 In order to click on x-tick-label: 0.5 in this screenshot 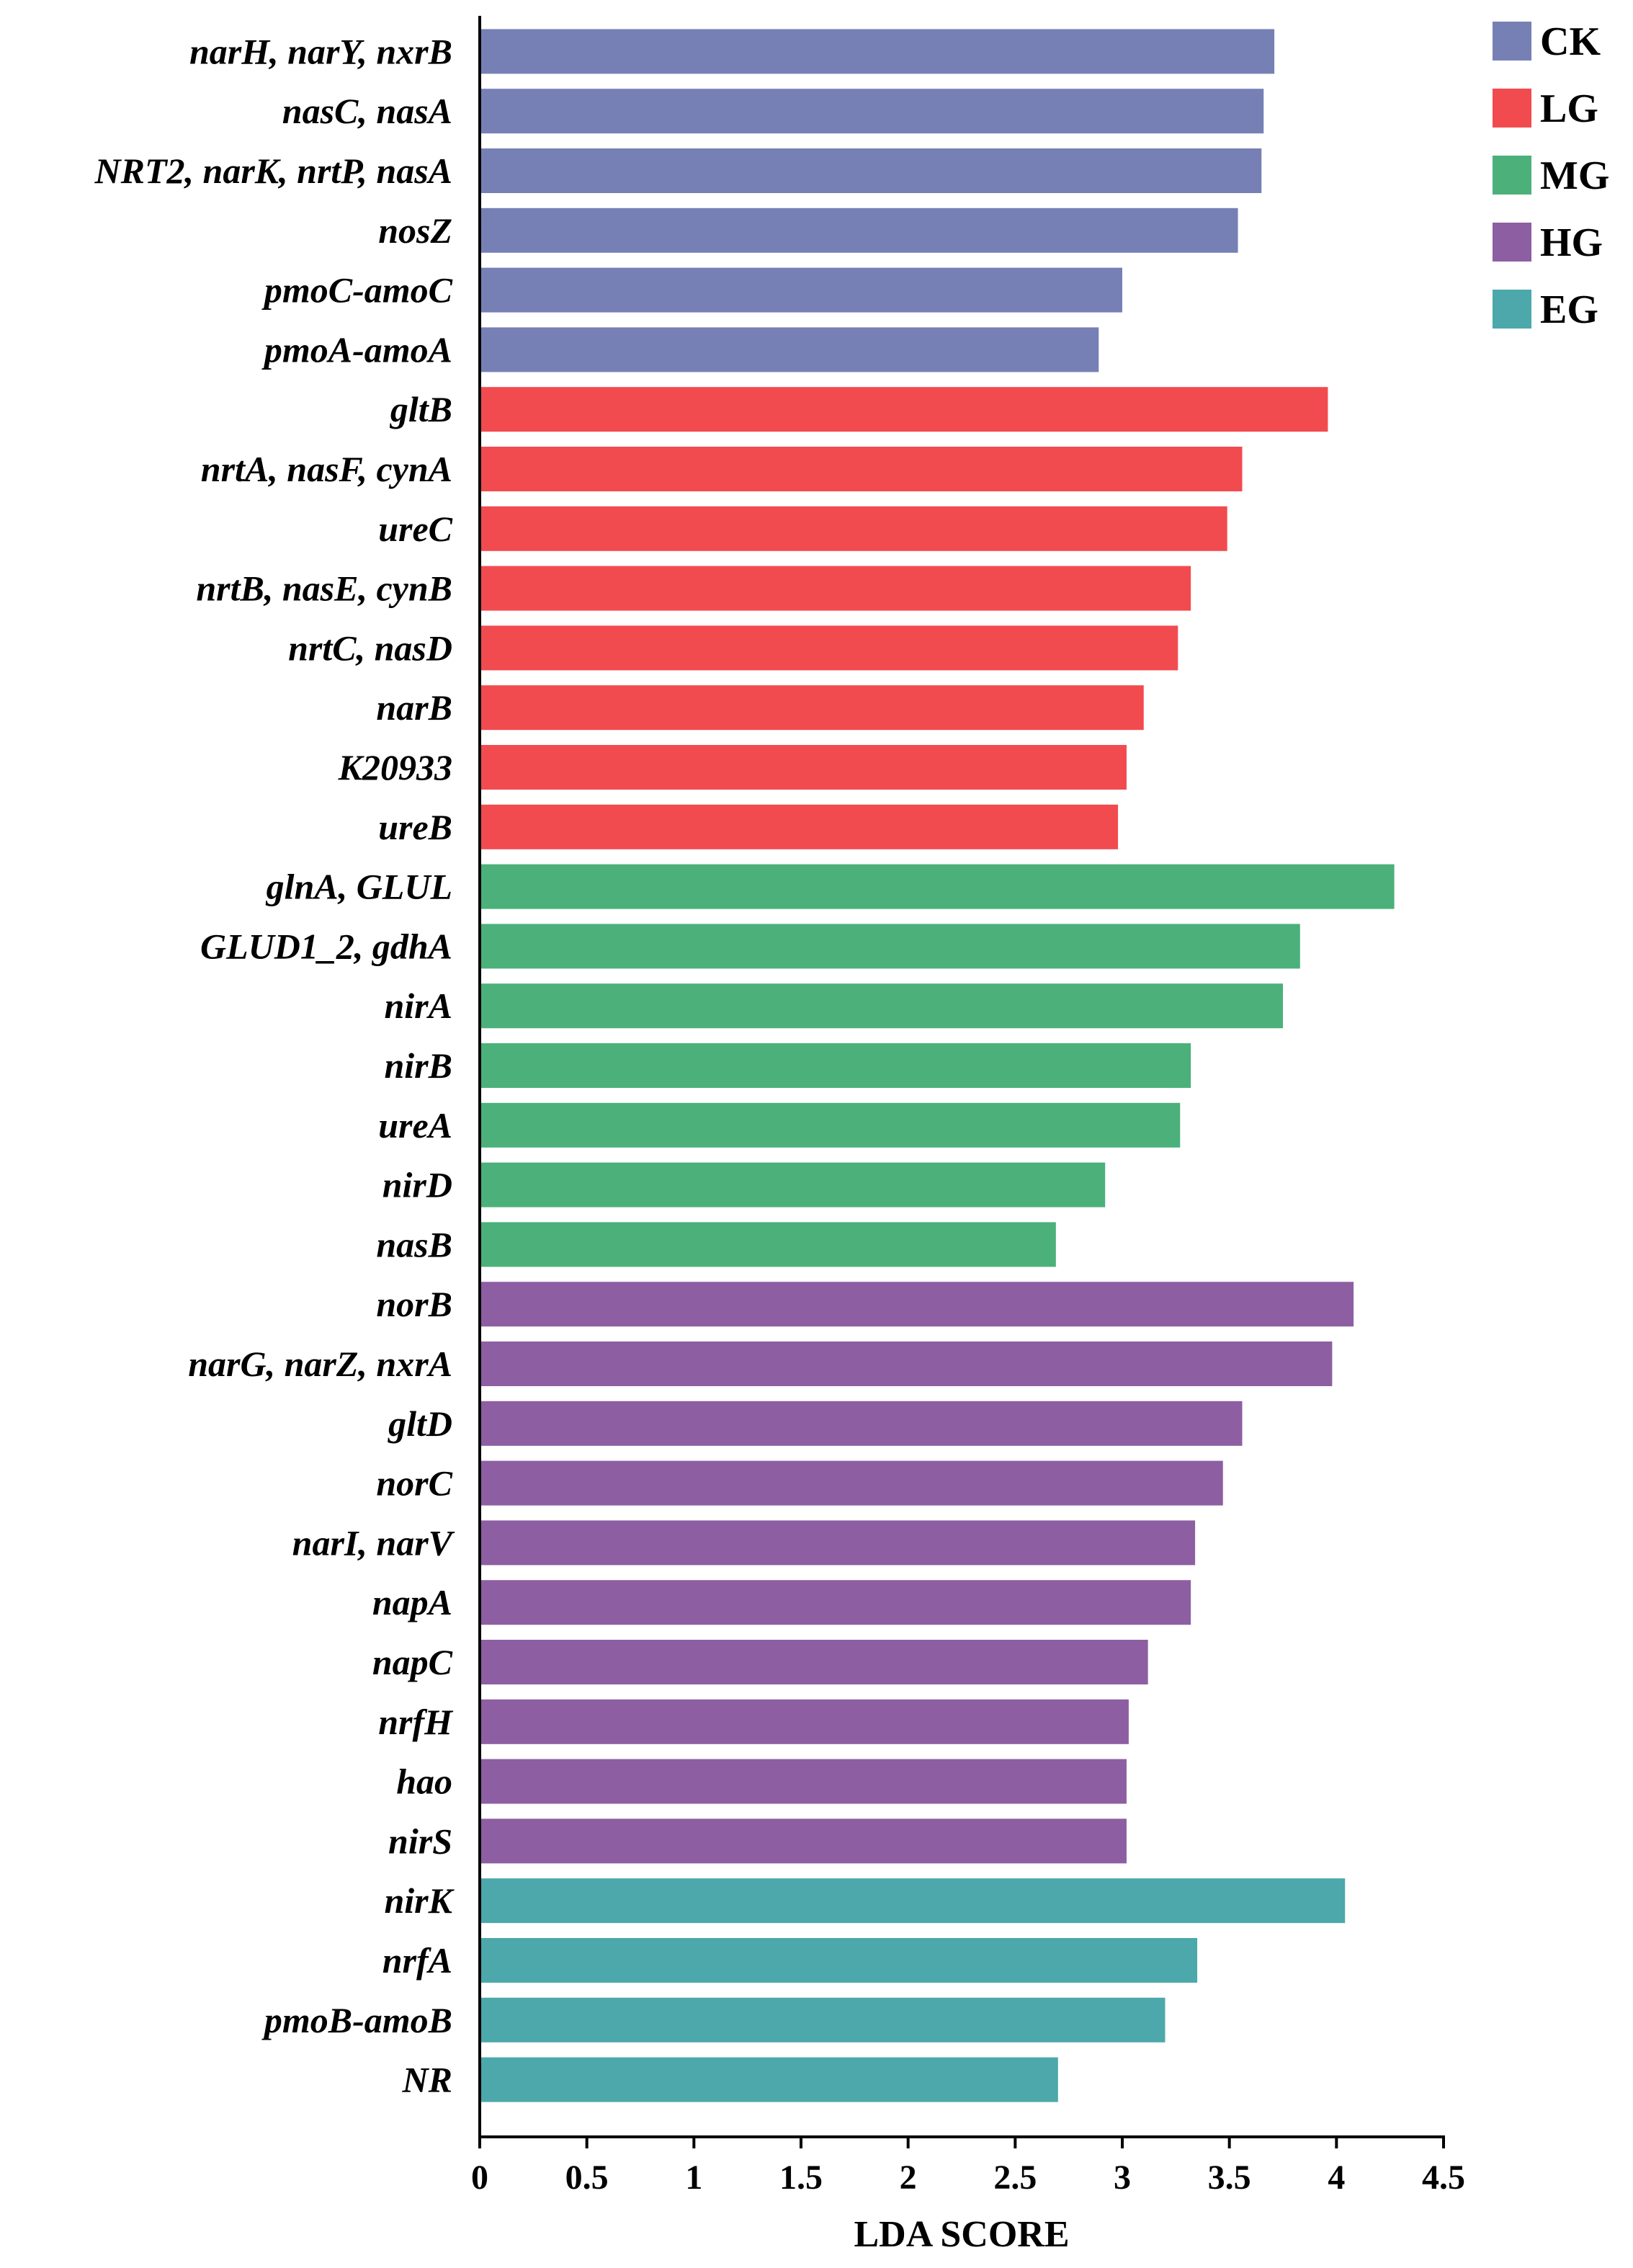, I will do `click(587, 2178)`.